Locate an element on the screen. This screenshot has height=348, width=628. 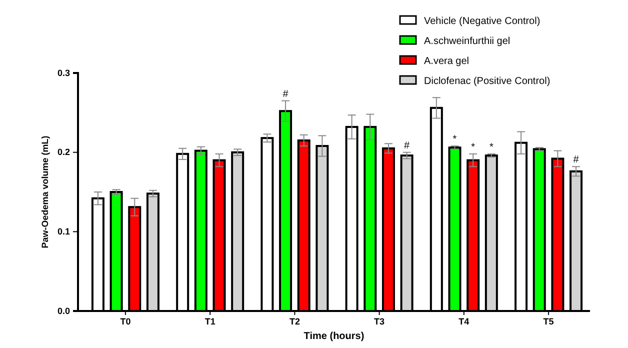
legend-label: A.schweinfurthii gel is located at coordinates (467, 41).